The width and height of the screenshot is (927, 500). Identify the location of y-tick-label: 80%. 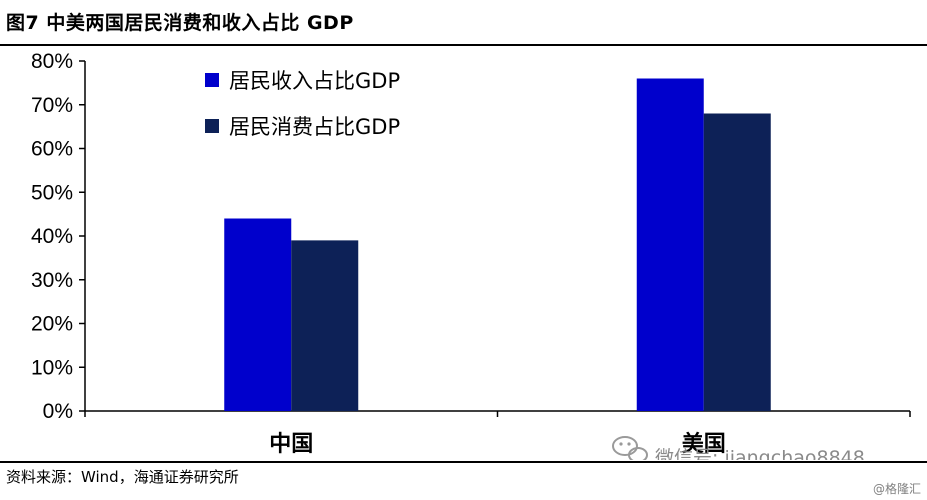
(52, 61).